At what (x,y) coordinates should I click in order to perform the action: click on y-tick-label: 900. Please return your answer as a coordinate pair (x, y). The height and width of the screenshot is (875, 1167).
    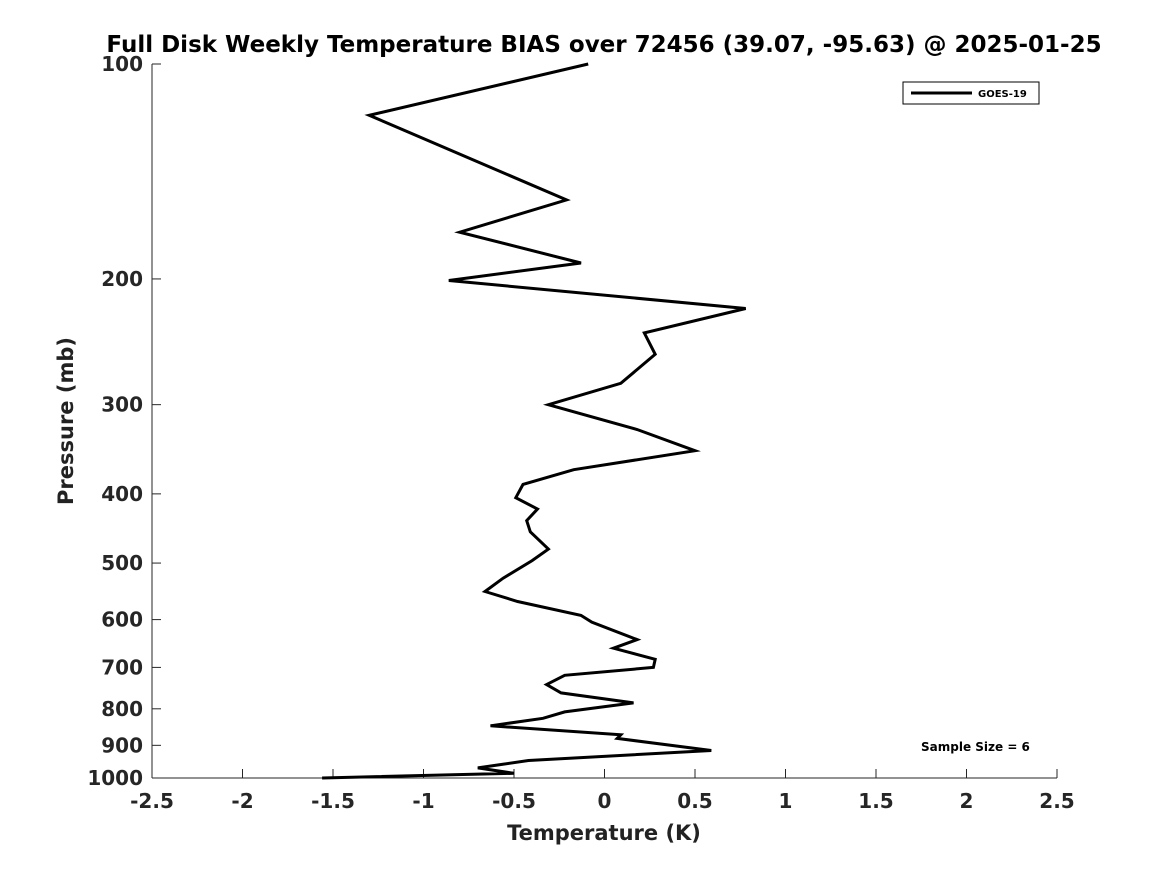
    Looking at the image, I should click on (122, 745).